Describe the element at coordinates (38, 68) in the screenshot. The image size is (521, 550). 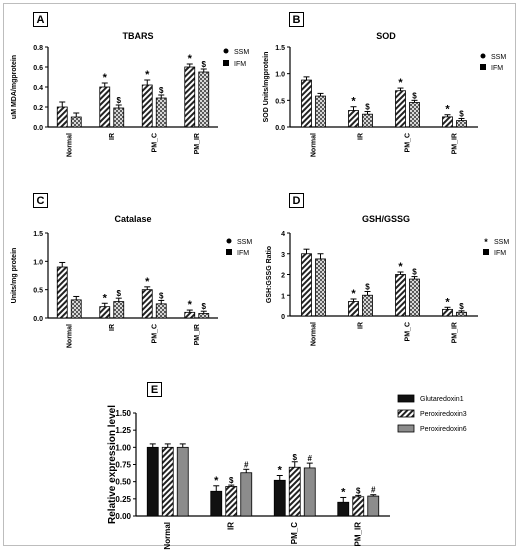
I see `y-tick-label: 0.6` at that location.